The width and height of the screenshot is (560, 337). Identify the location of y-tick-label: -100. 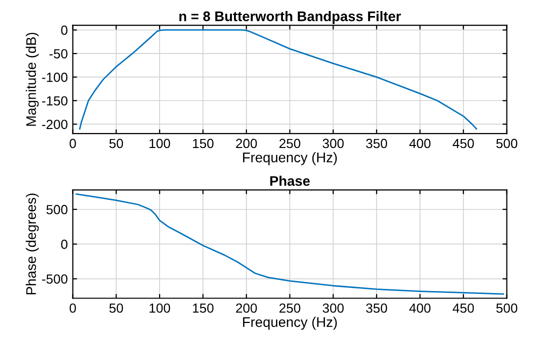
(55, 77).